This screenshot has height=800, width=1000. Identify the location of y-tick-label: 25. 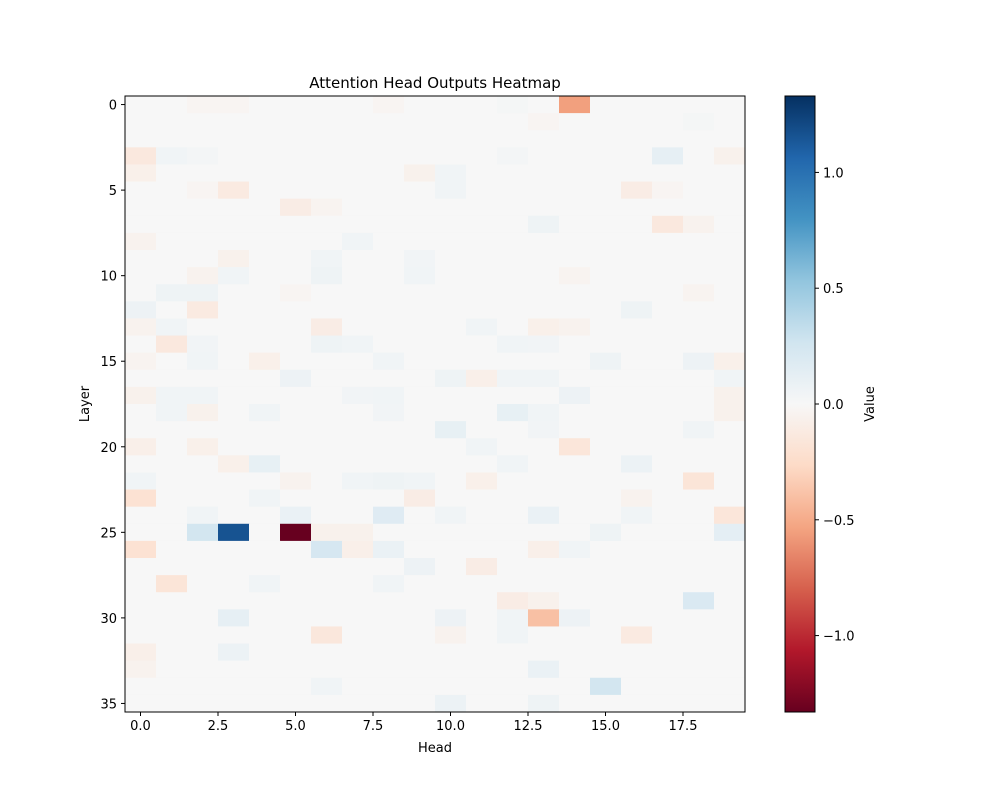
(108, 533).